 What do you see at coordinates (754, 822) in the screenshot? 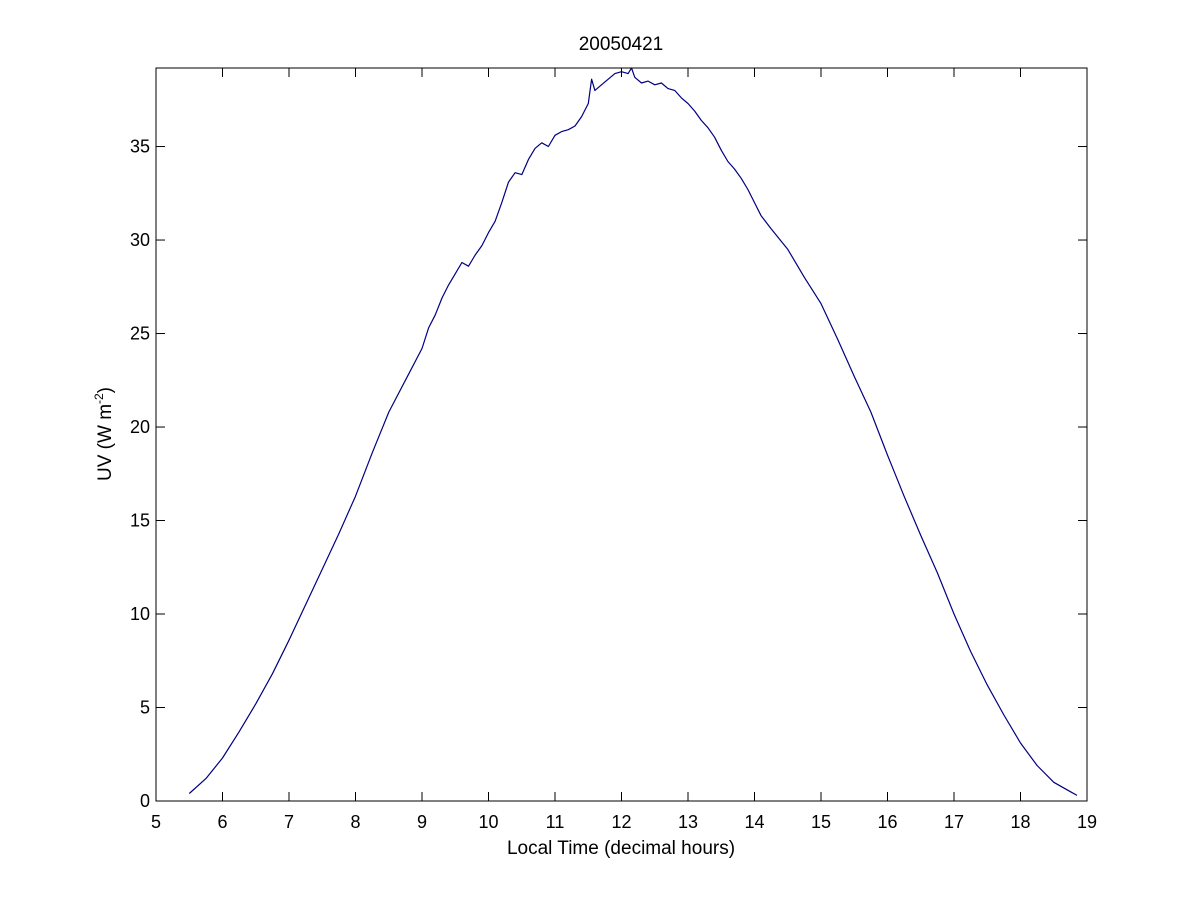
I see `x-tick-label-9: 14` at bounding box center [754, 822].